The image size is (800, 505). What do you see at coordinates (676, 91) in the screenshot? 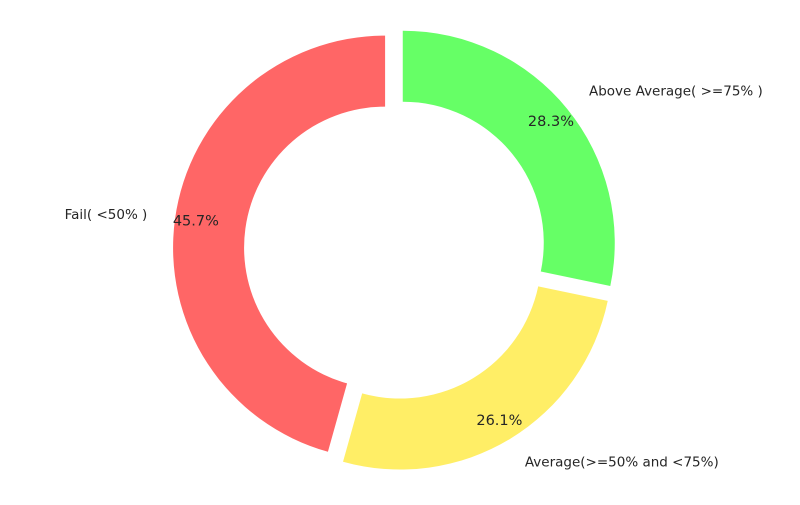
I see `slice-category-label-0: Above Average( >=75% )` at bounding box center [676, 91].